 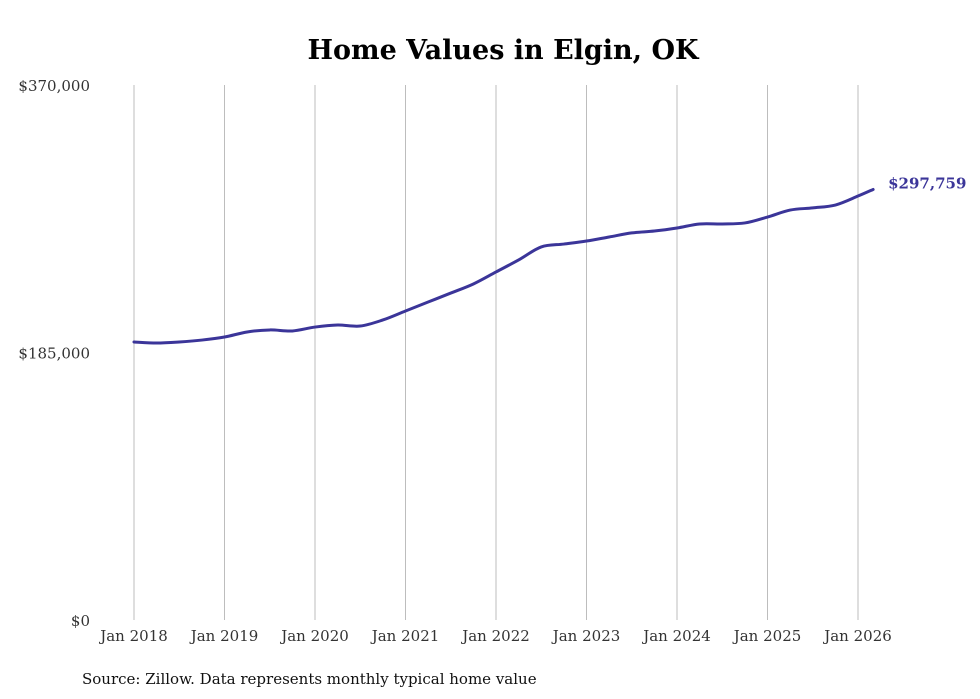 I want to click on x-tick-label: Jan 2025, so click(x=767, y=636).